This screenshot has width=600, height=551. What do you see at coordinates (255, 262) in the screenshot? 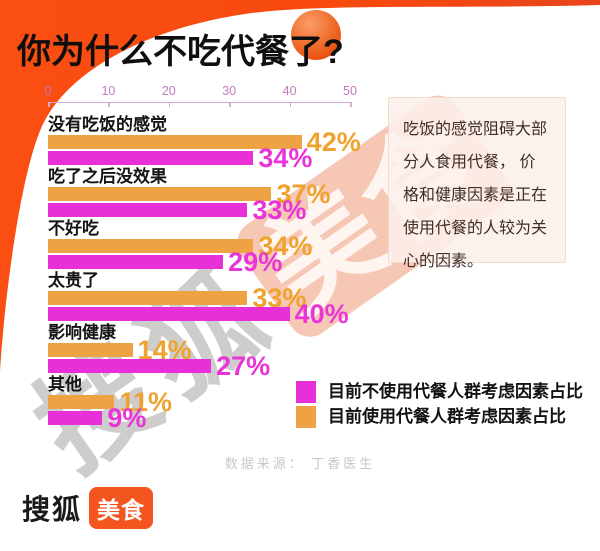
I see `bar-value-label: 29%` at bounding box center [255, 262].